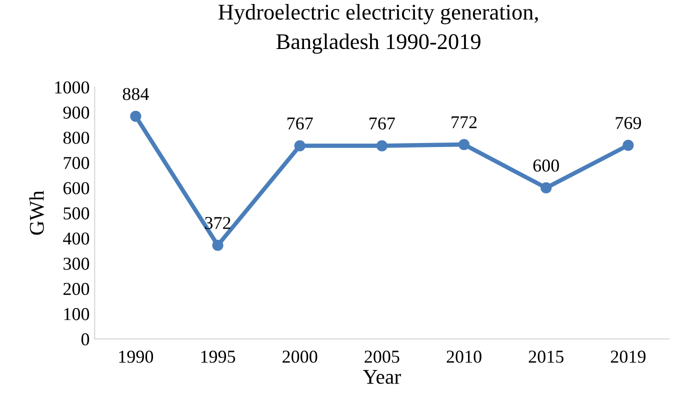  I want to click on y-tick-label: 600, so click(76, 188).